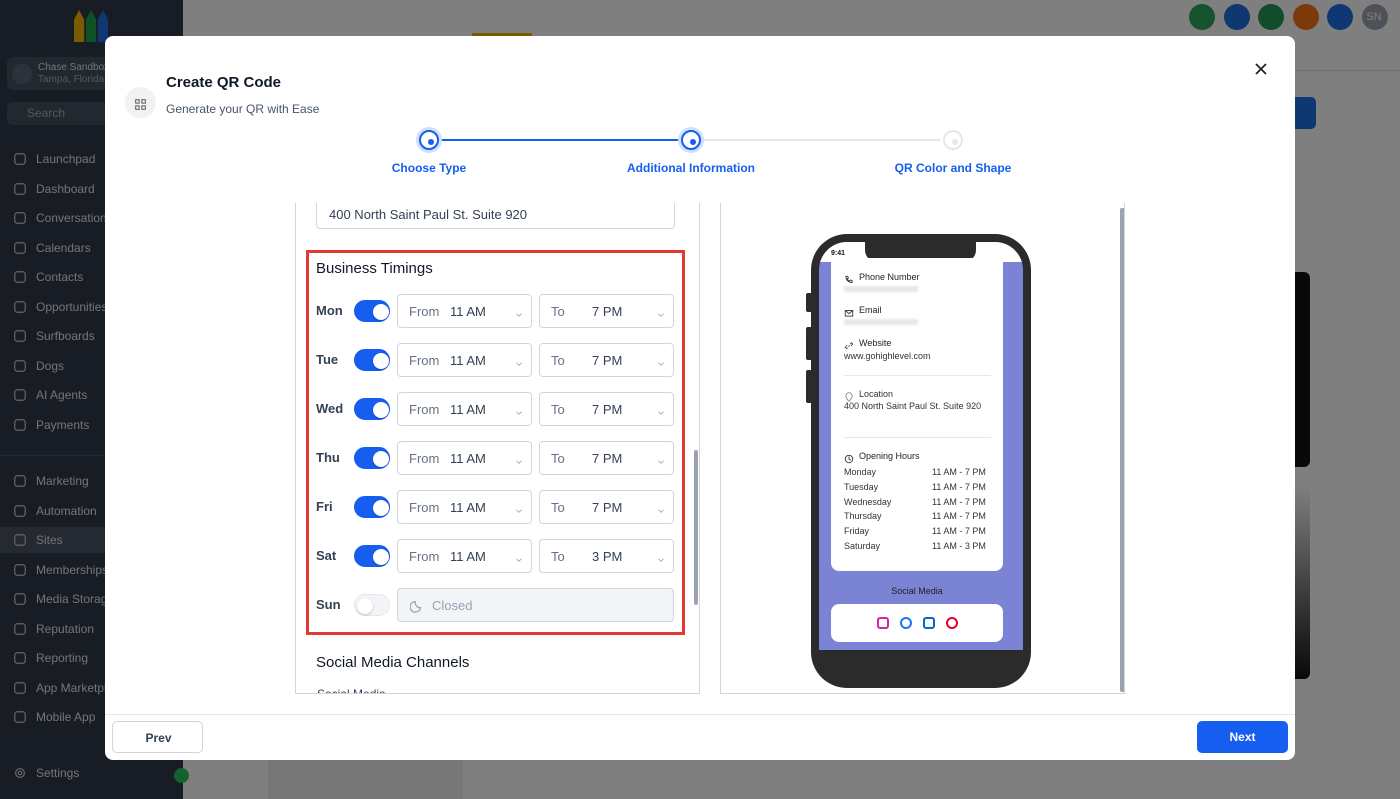  I want to click on time-select-value: 3 PM, so click(607, 556).